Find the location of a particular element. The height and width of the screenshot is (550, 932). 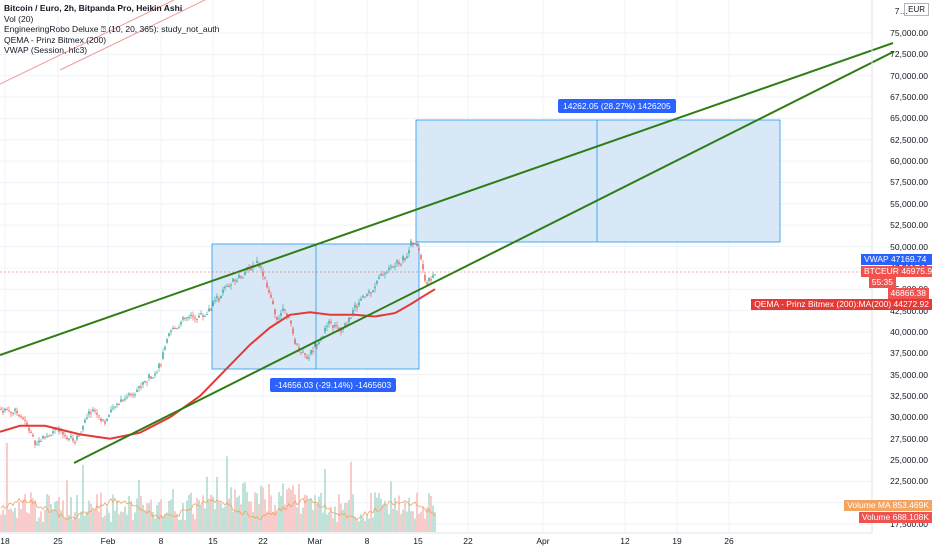

volume-tag-value: 688.108K is located at coordinates (910, 517).